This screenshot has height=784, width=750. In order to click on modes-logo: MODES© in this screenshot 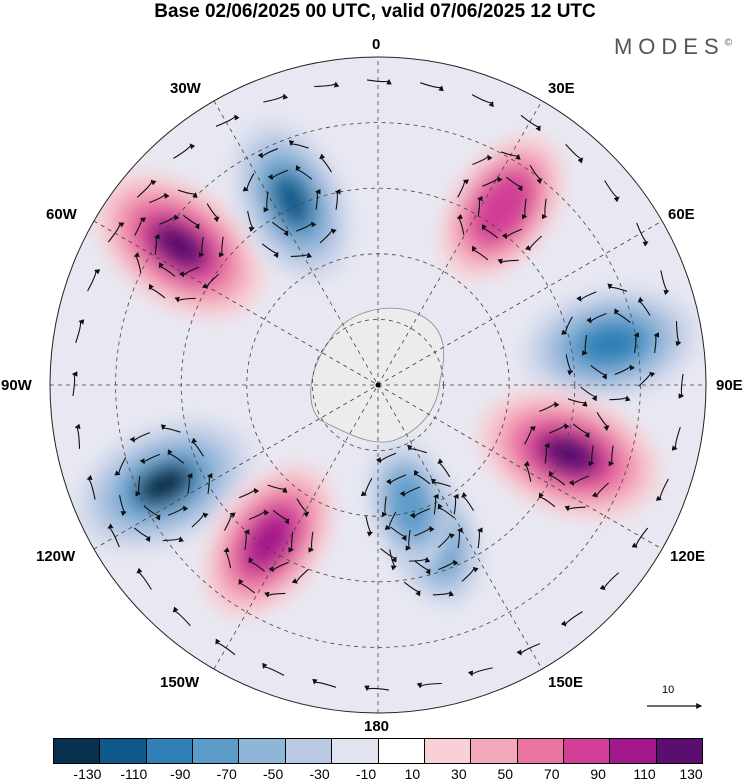, I will do `click(673, 47)`.